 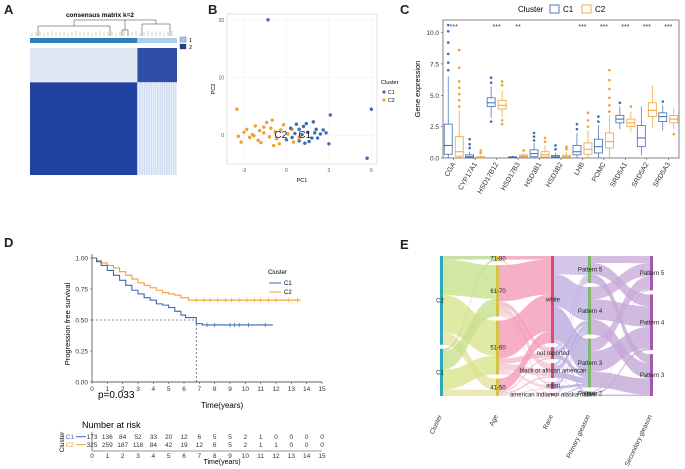 What do you see at coordinates (260, 456) in the screenshot?
I see `risk-x-tick-label: 11` at bounding box center [260, 456].